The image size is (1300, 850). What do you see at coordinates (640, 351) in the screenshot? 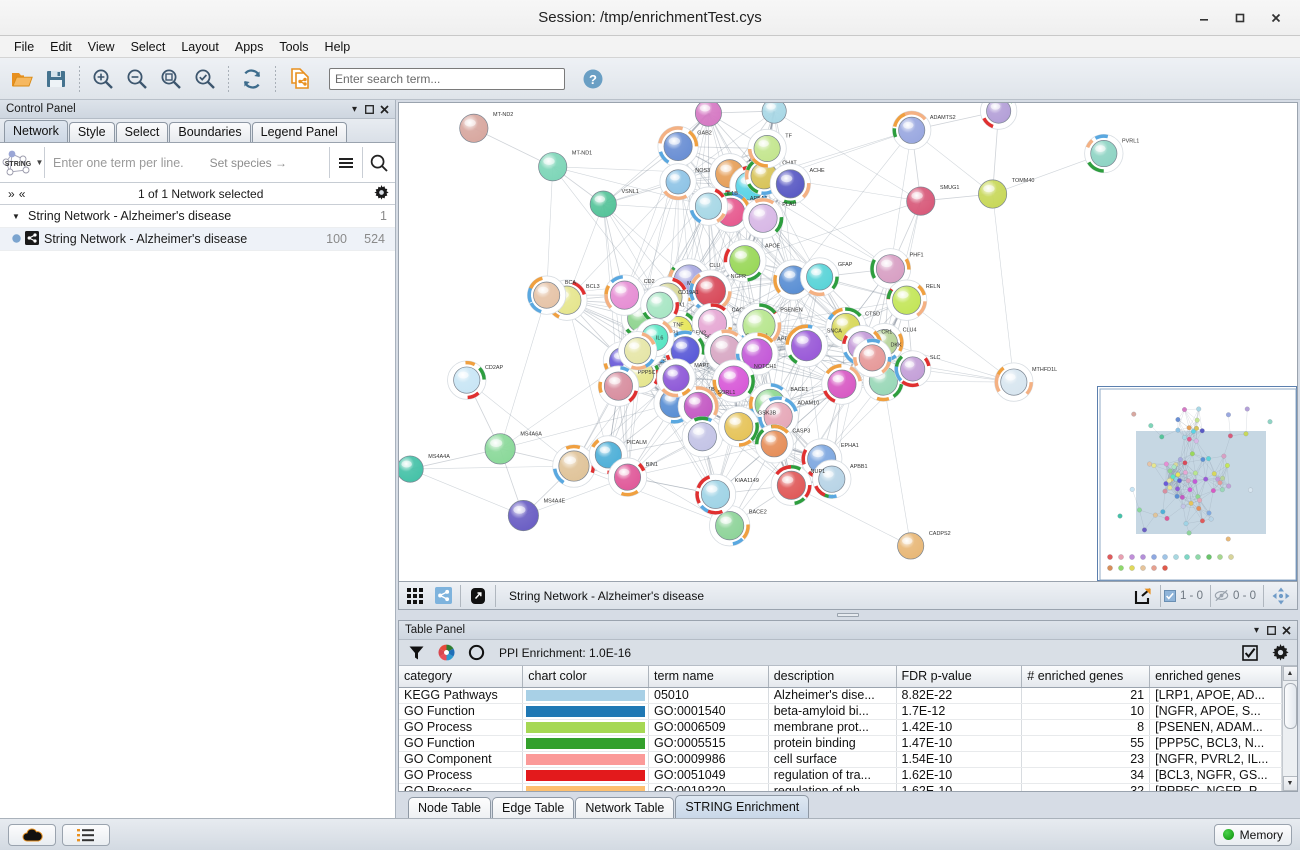
I see `network-node: IL6` at bounding box center [640, 351].